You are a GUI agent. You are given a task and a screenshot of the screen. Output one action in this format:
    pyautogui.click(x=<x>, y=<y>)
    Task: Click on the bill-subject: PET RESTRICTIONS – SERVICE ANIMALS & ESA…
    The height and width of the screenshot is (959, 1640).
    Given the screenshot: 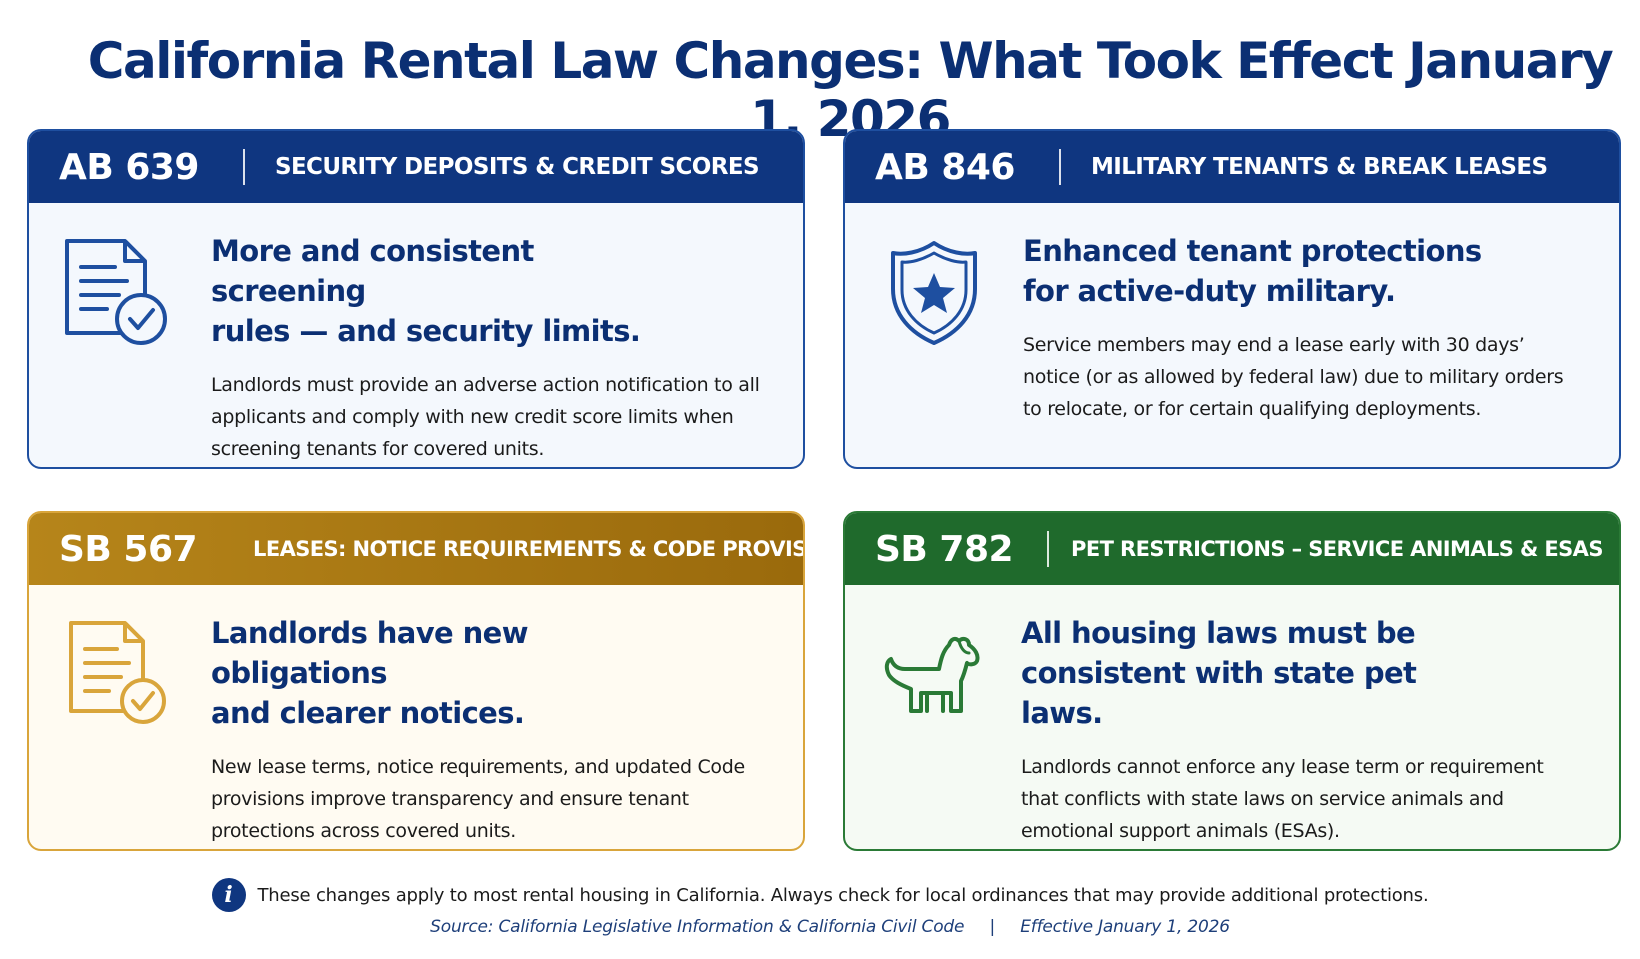 What is the action you would take?
    pyautogui.click(x=1337, y=549)
    